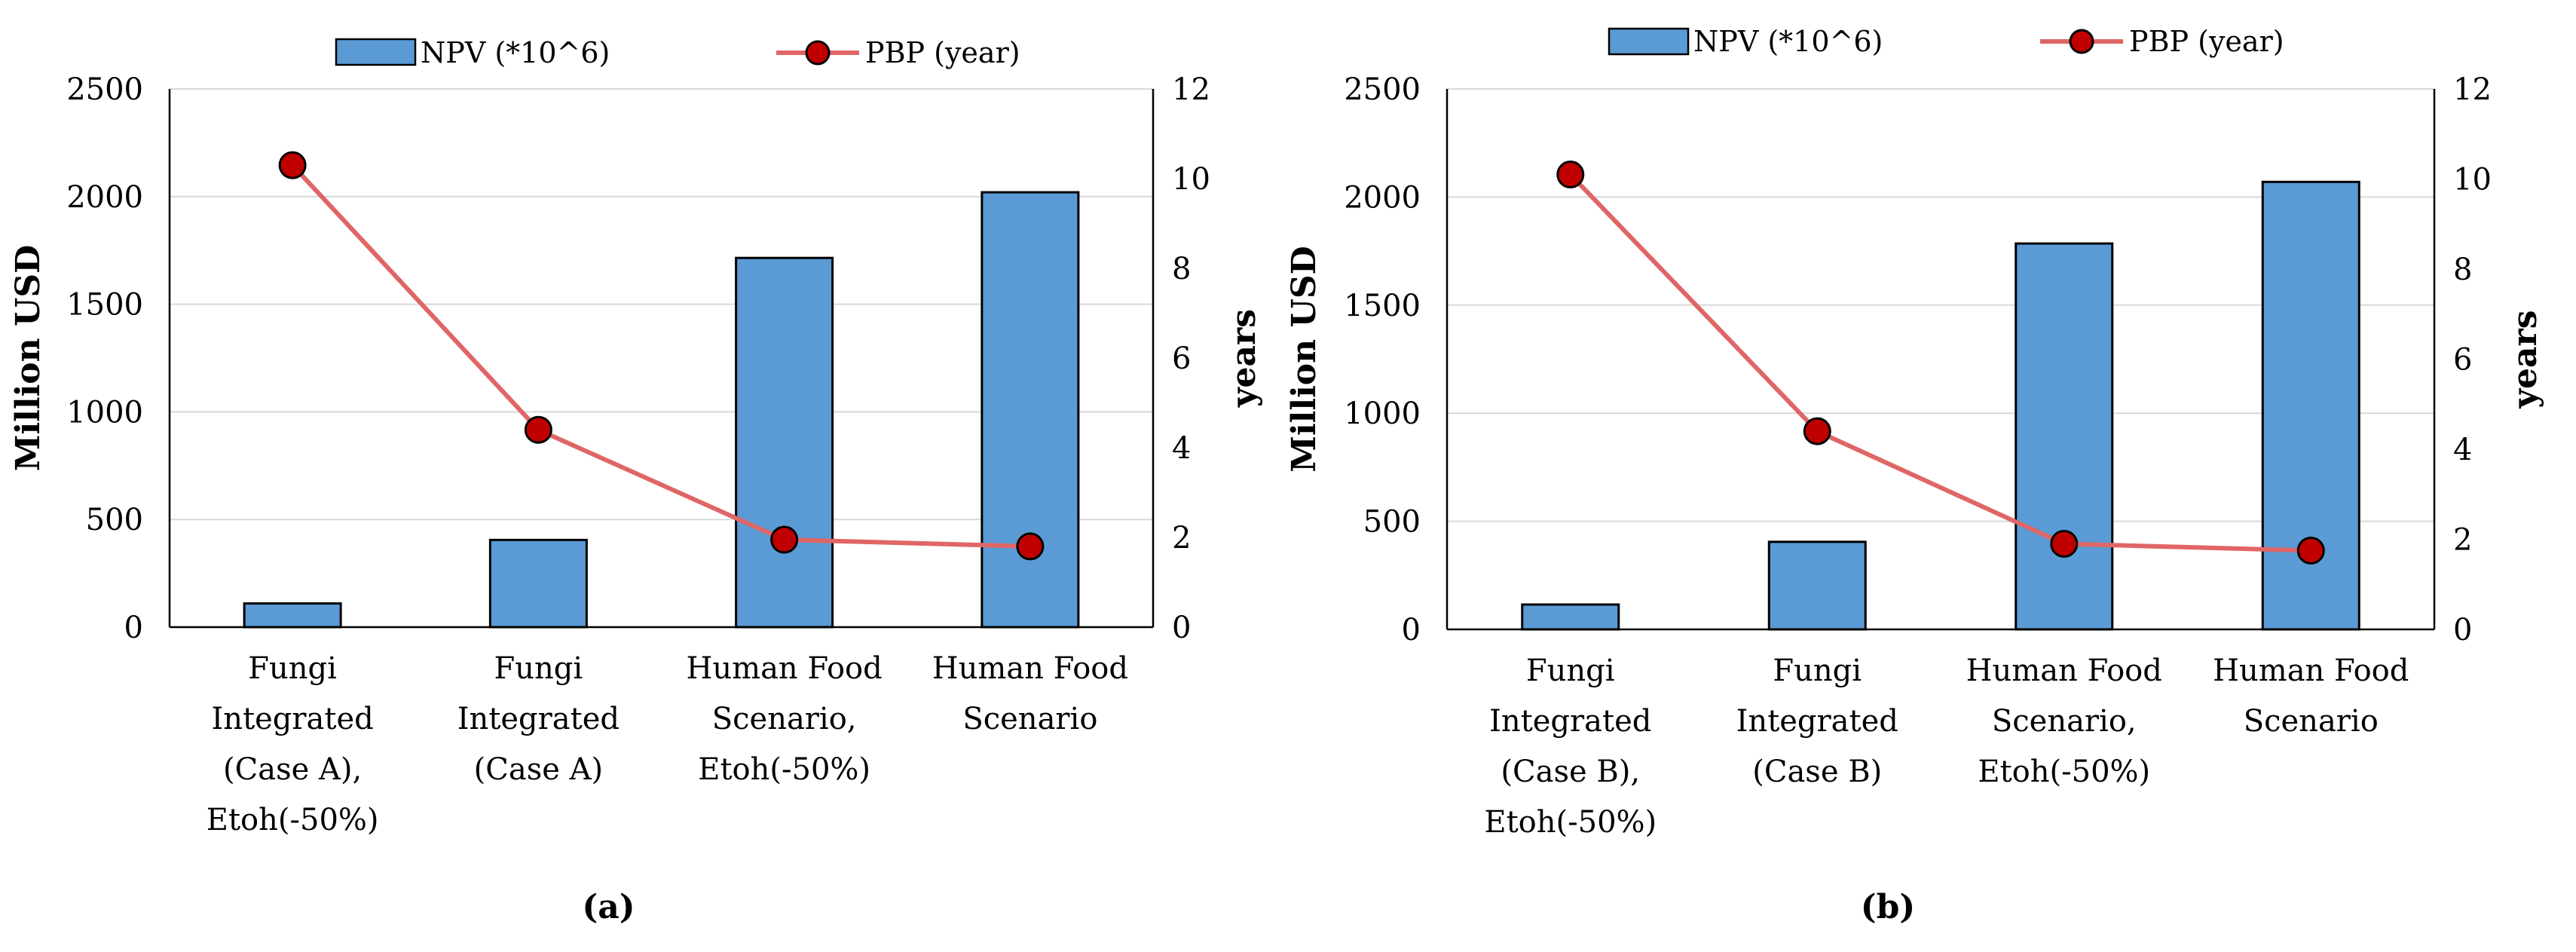  I want to click on panel-label: (b), so click(1888, 907).